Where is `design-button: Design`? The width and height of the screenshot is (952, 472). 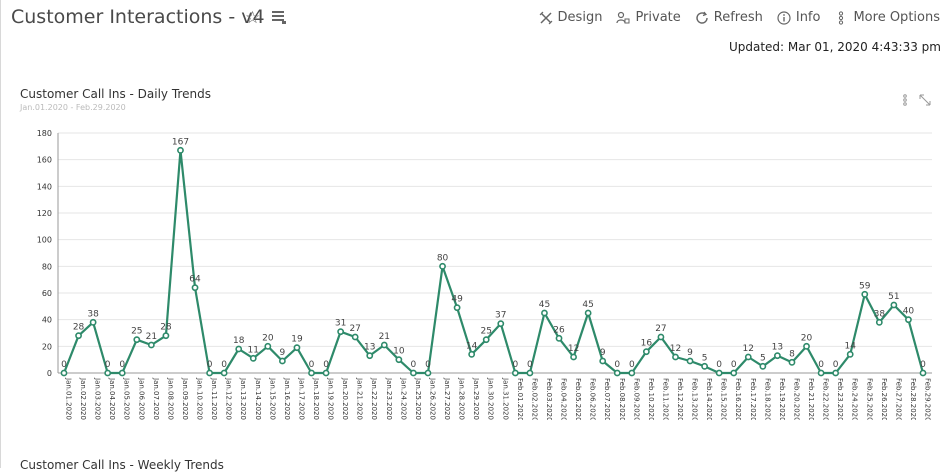 design-button: Design is located at coordinates (571, 17).